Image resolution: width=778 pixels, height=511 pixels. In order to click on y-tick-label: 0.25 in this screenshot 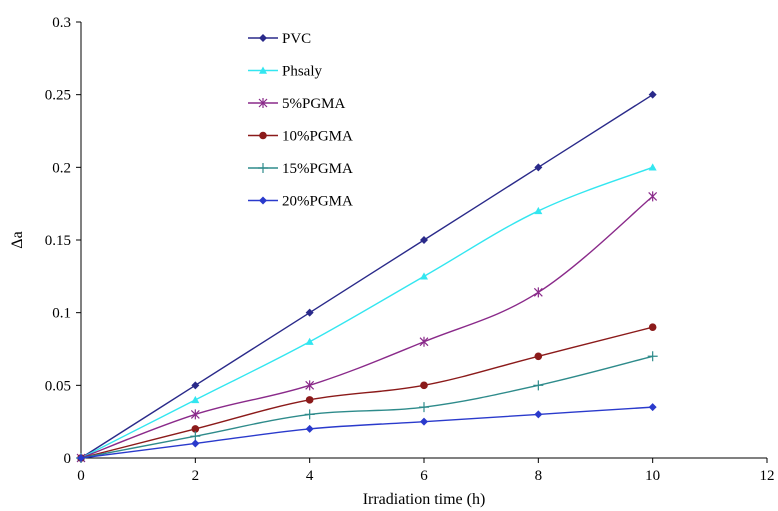, I will do `click(58, 96)`.